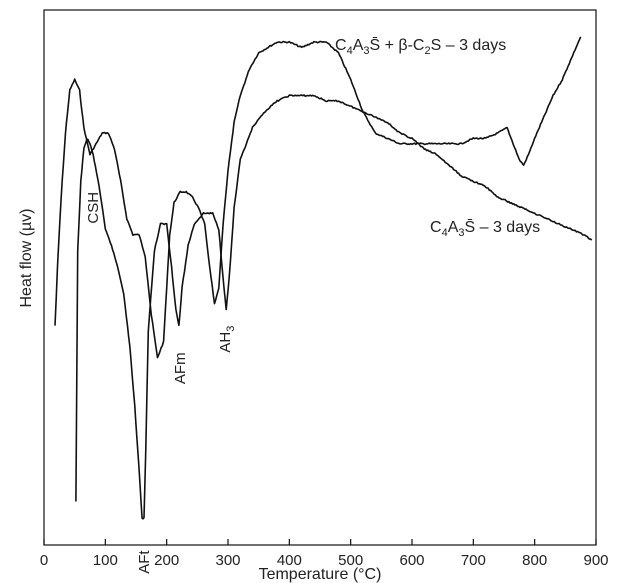 This screenshot has width=617, height=583. Describe the element at coordinates (144, 562) in the screenshot. I see `annotation-aft: AFt` at that location.